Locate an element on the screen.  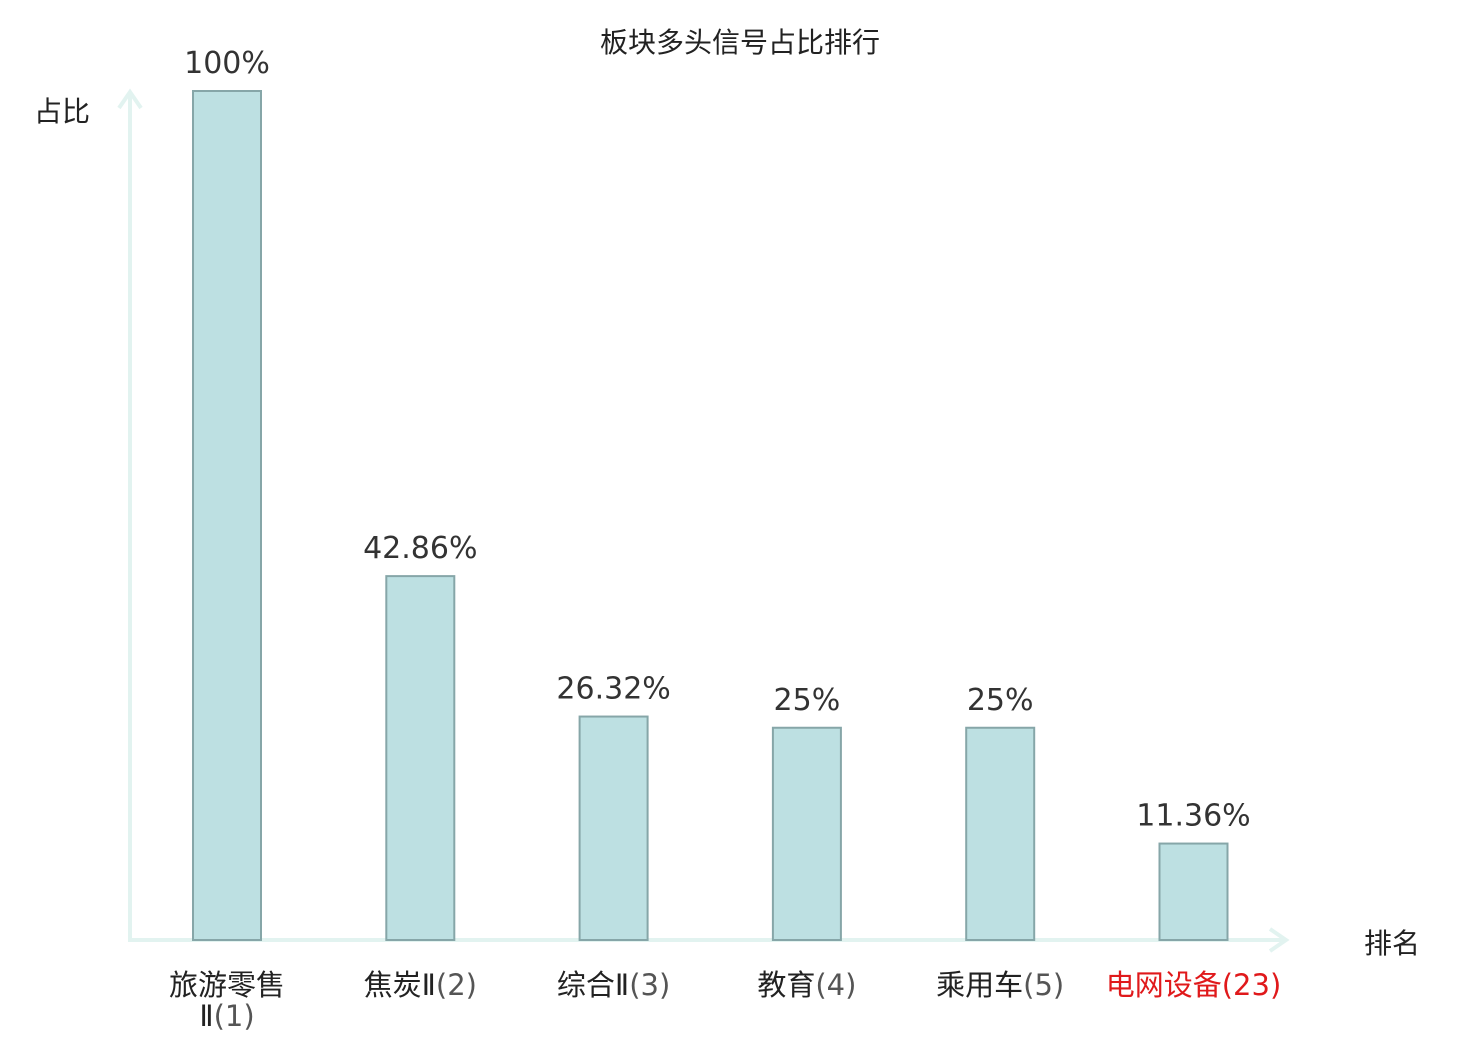
tick-category-name: 综合Ⅱ is located at coordinates (593, 985).